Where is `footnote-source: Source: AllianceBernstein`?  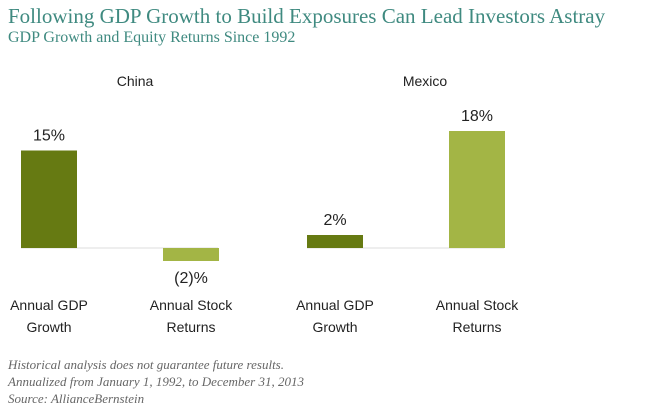
footnote-source: Source: AllianceBernstein is located at coordinates (76, 398).